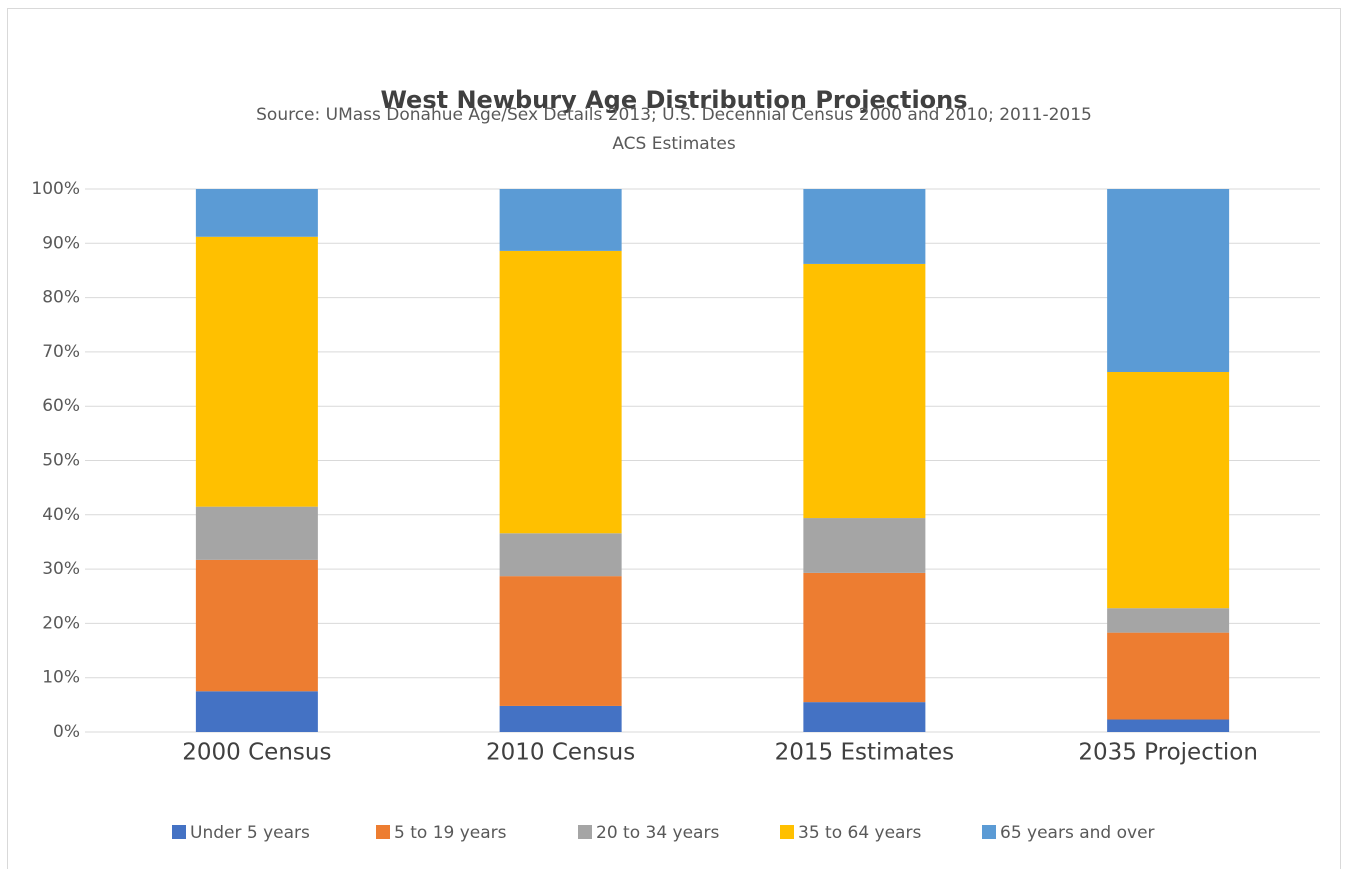 Image resolution: width=1349 pixels, height=869 pixels. I want to click on x-tick-label: 2010 Census, so click(560, 753).